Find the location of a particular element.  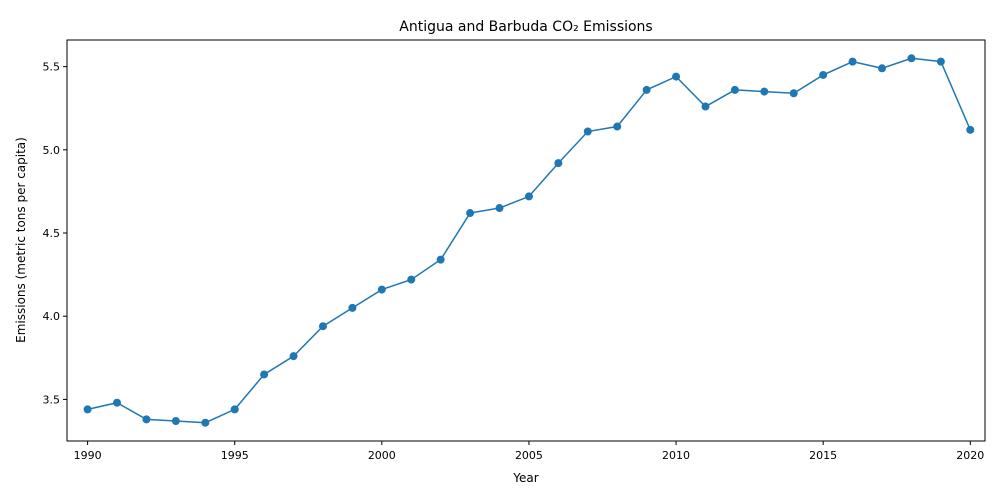

x-tick-label: 2015 is located at coordinates (823, 455).